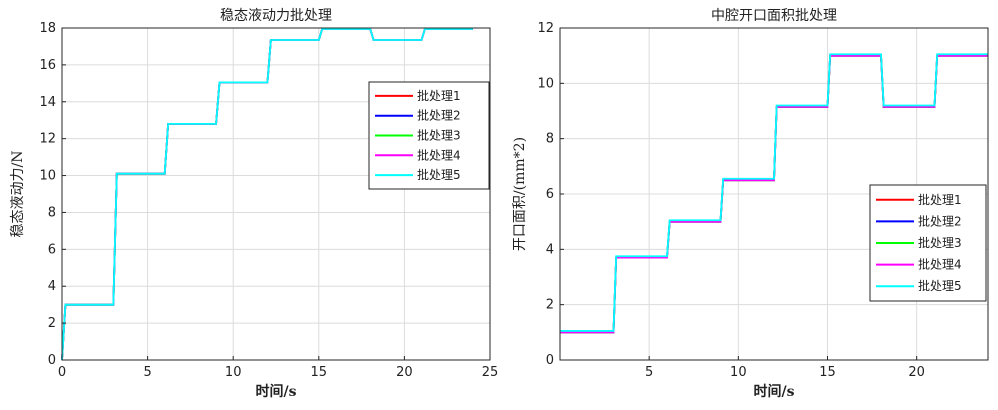 The height and width of the screenshot is (410, 998). Describe the element at coordinates (47, 102) in the screenshot. I see `y-tick-label: 14` at that location.